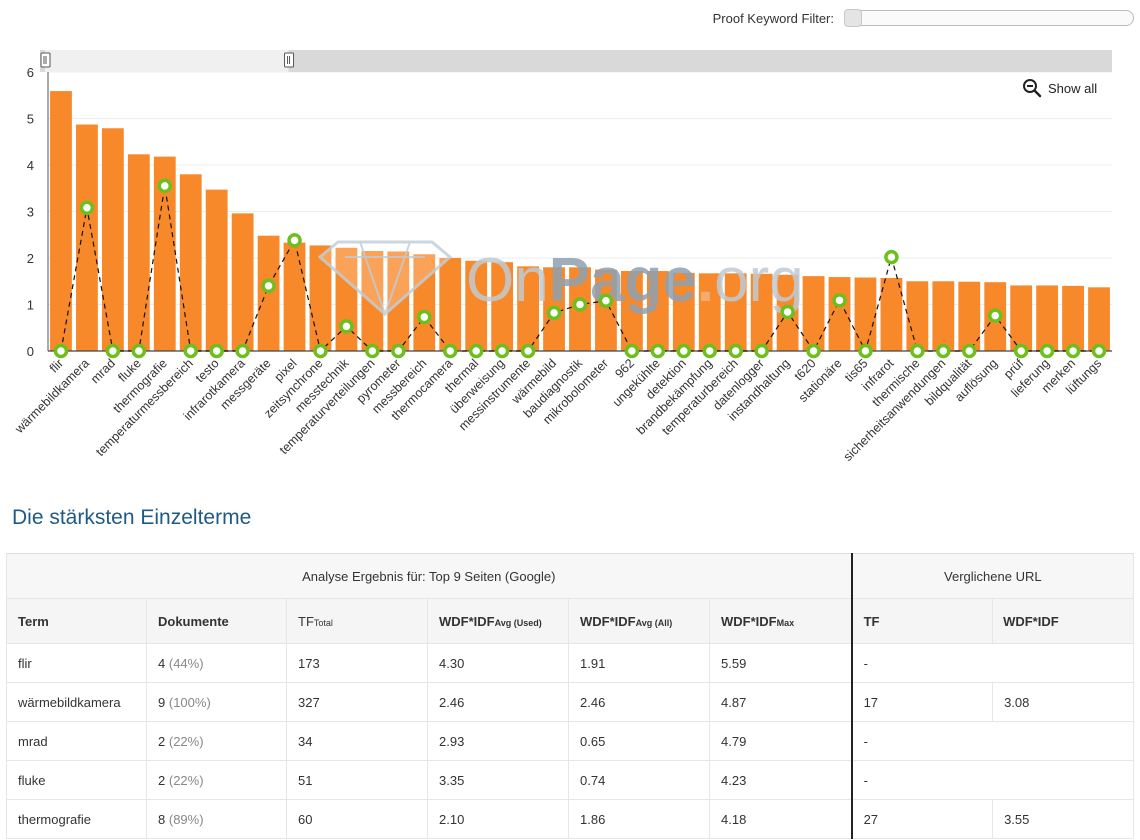 Image resolution: width=1140 pixels, height=840 pixels. I want to click on y-tick-label: 2, so click(30, 258).